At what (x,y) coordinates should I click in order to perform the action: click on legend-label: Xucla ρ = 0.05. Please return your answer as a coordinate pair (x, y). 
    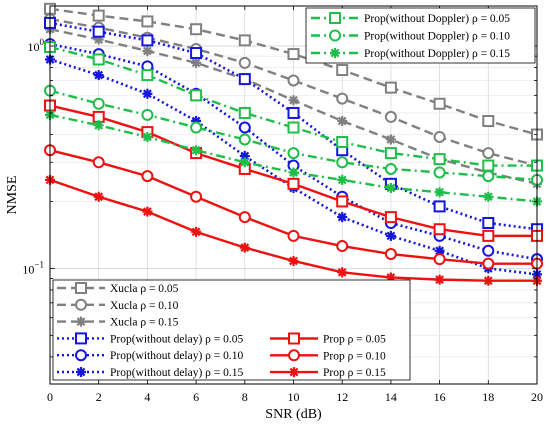
    Looking at the image, I should click on (144, 289).